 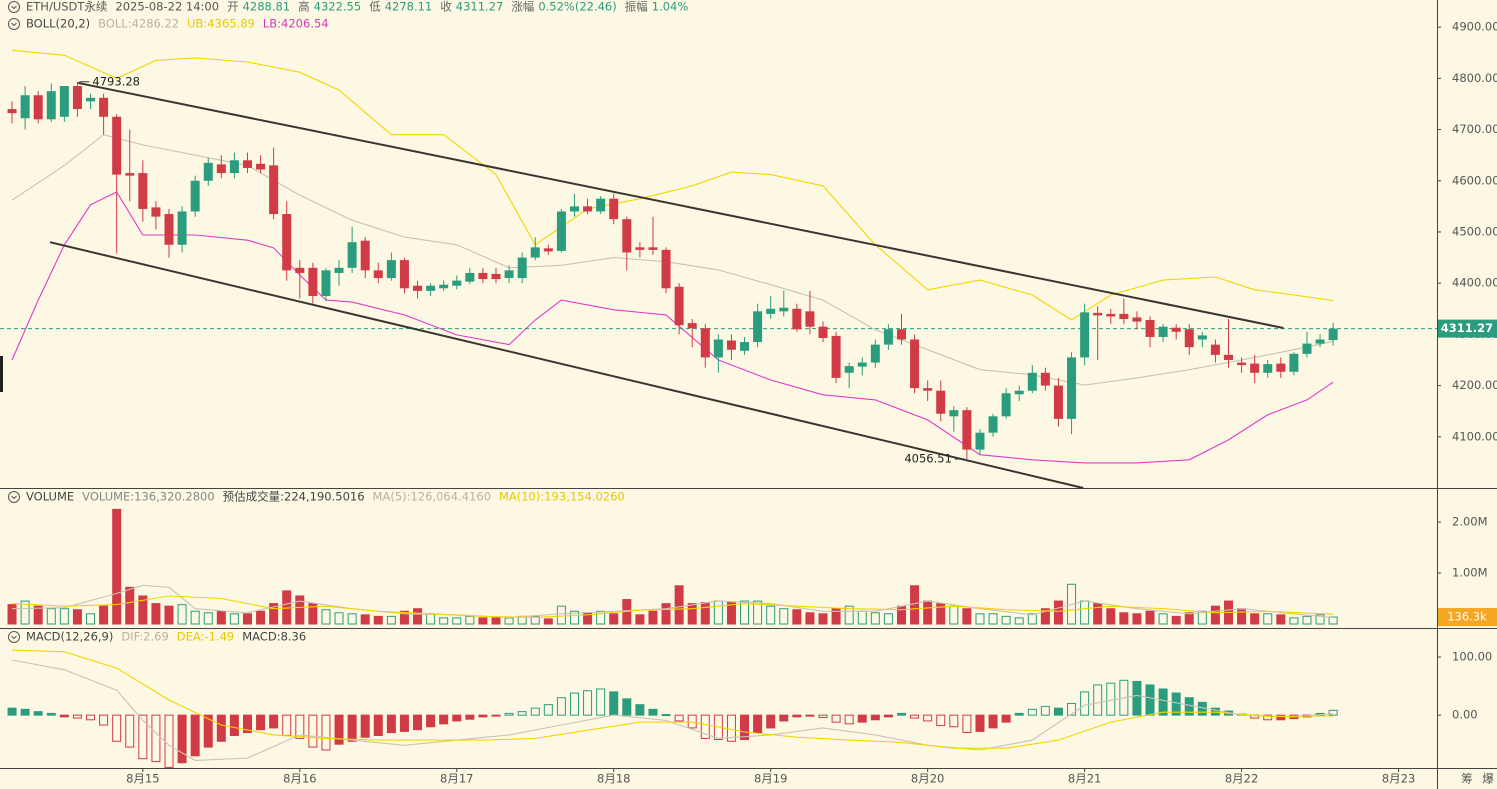 What do you see at coordinates (116, 81) in the screenshot?
I see `high-label: 4793.28` at bounding box center [116, 81].